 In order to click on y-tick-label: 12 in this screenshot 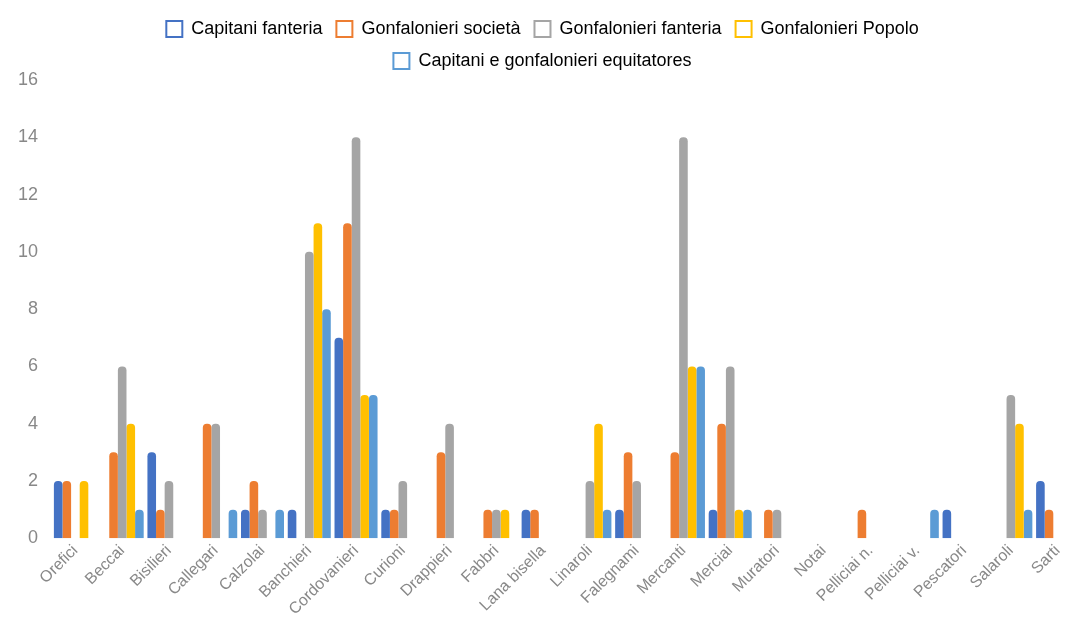, I will do `click(28, 193)`.